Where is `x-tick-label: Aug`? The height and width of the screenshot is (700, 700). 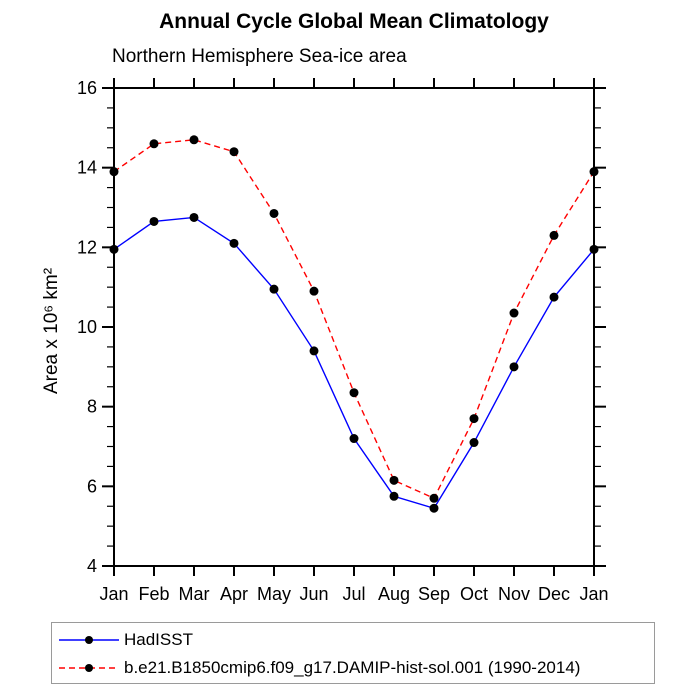 x-tick-label: Aug is located at coordinates (394, 594).